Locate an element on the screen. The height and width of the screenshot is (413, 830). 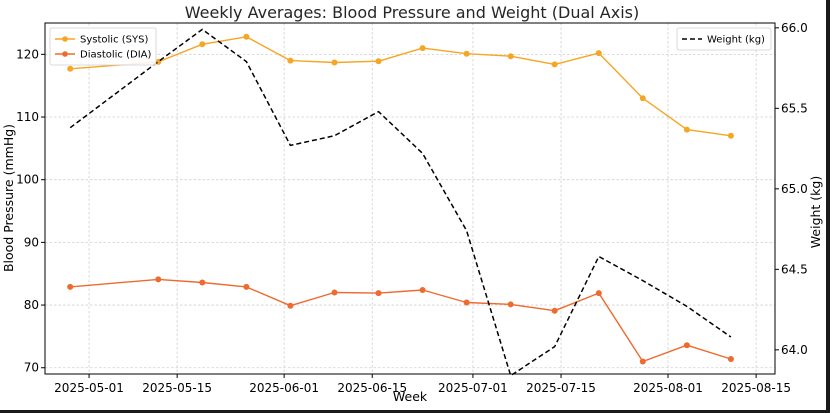
legend-label: Diastolic (DIA) is located at coordinates (115, 55).